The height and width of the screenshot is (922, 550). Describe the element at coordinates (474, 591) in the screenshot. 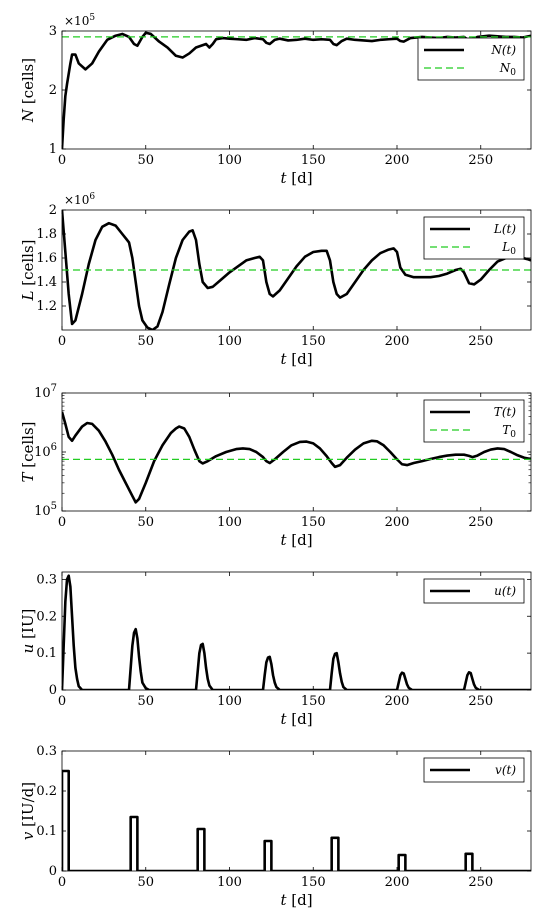

I see `legend: u(t)` at that location.